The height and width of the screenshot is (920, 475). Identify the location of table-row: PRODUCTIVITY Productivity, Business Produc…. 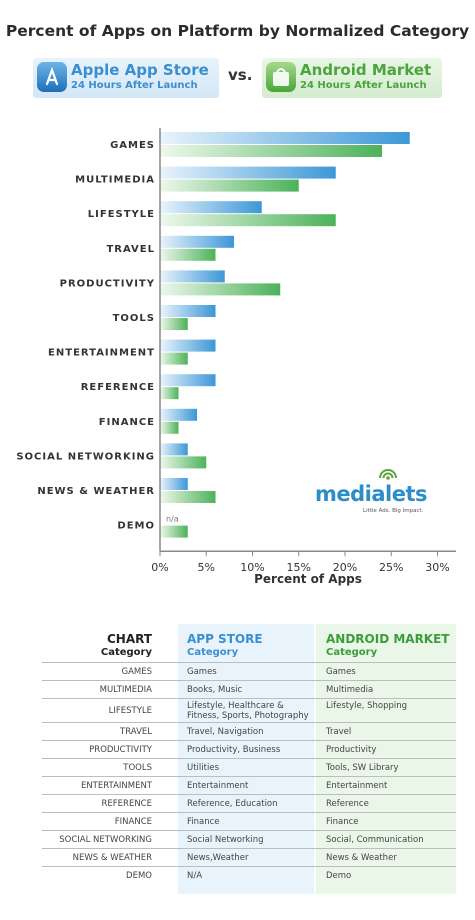
(249, 749).